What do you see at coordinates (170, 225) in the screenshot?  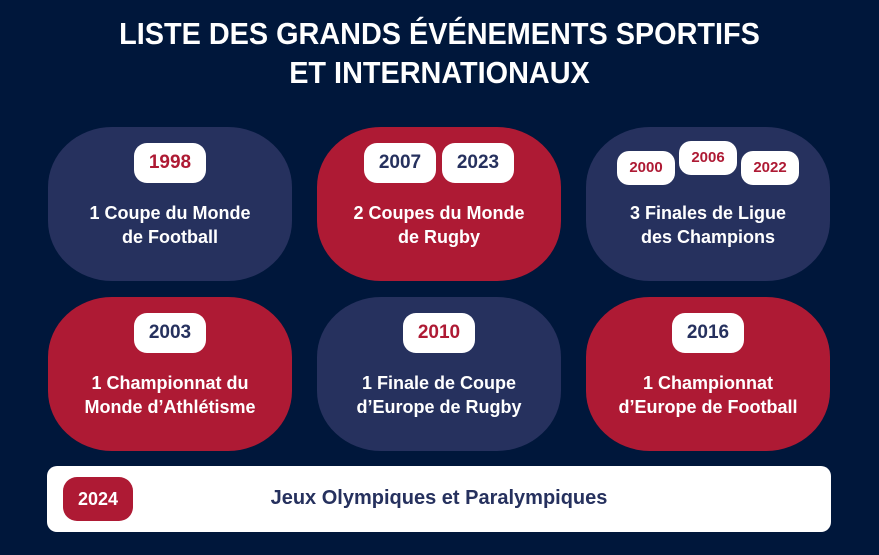 I see `event-label: 1 Coupe du Monde de Football` at bounding box center [170, 225].